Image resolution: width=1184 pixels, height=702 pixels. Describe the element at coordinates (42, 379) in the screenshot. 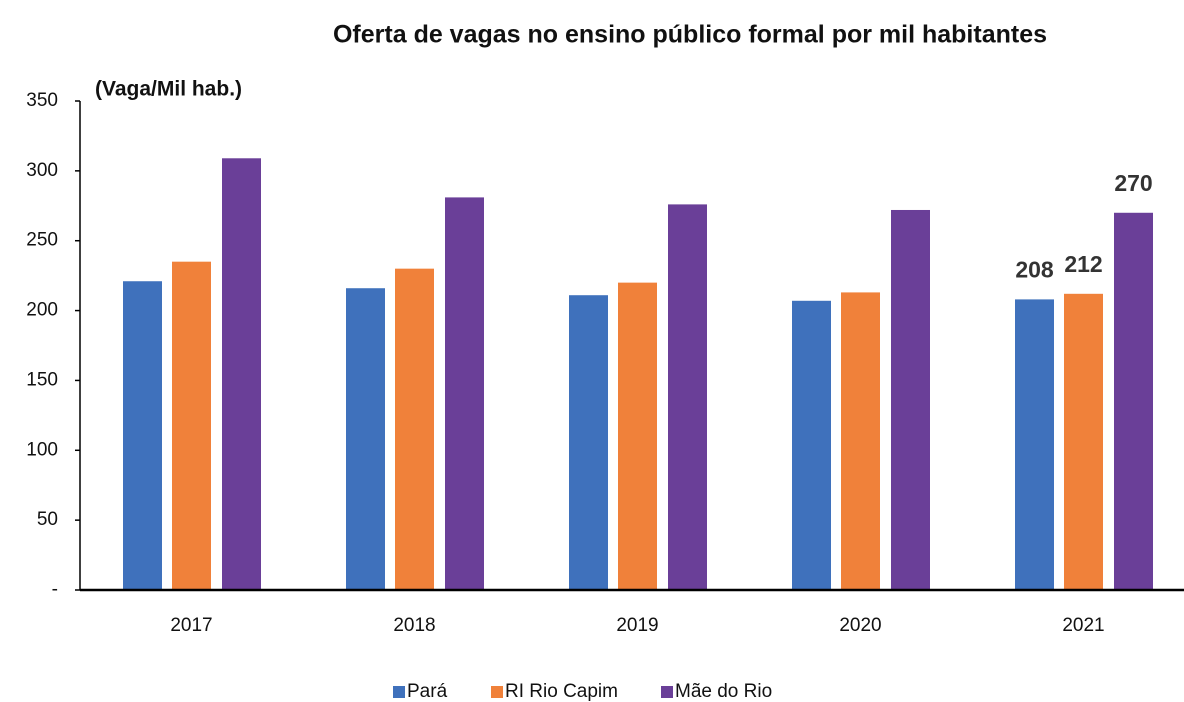

I see `y-tick-label: 150` at that location.